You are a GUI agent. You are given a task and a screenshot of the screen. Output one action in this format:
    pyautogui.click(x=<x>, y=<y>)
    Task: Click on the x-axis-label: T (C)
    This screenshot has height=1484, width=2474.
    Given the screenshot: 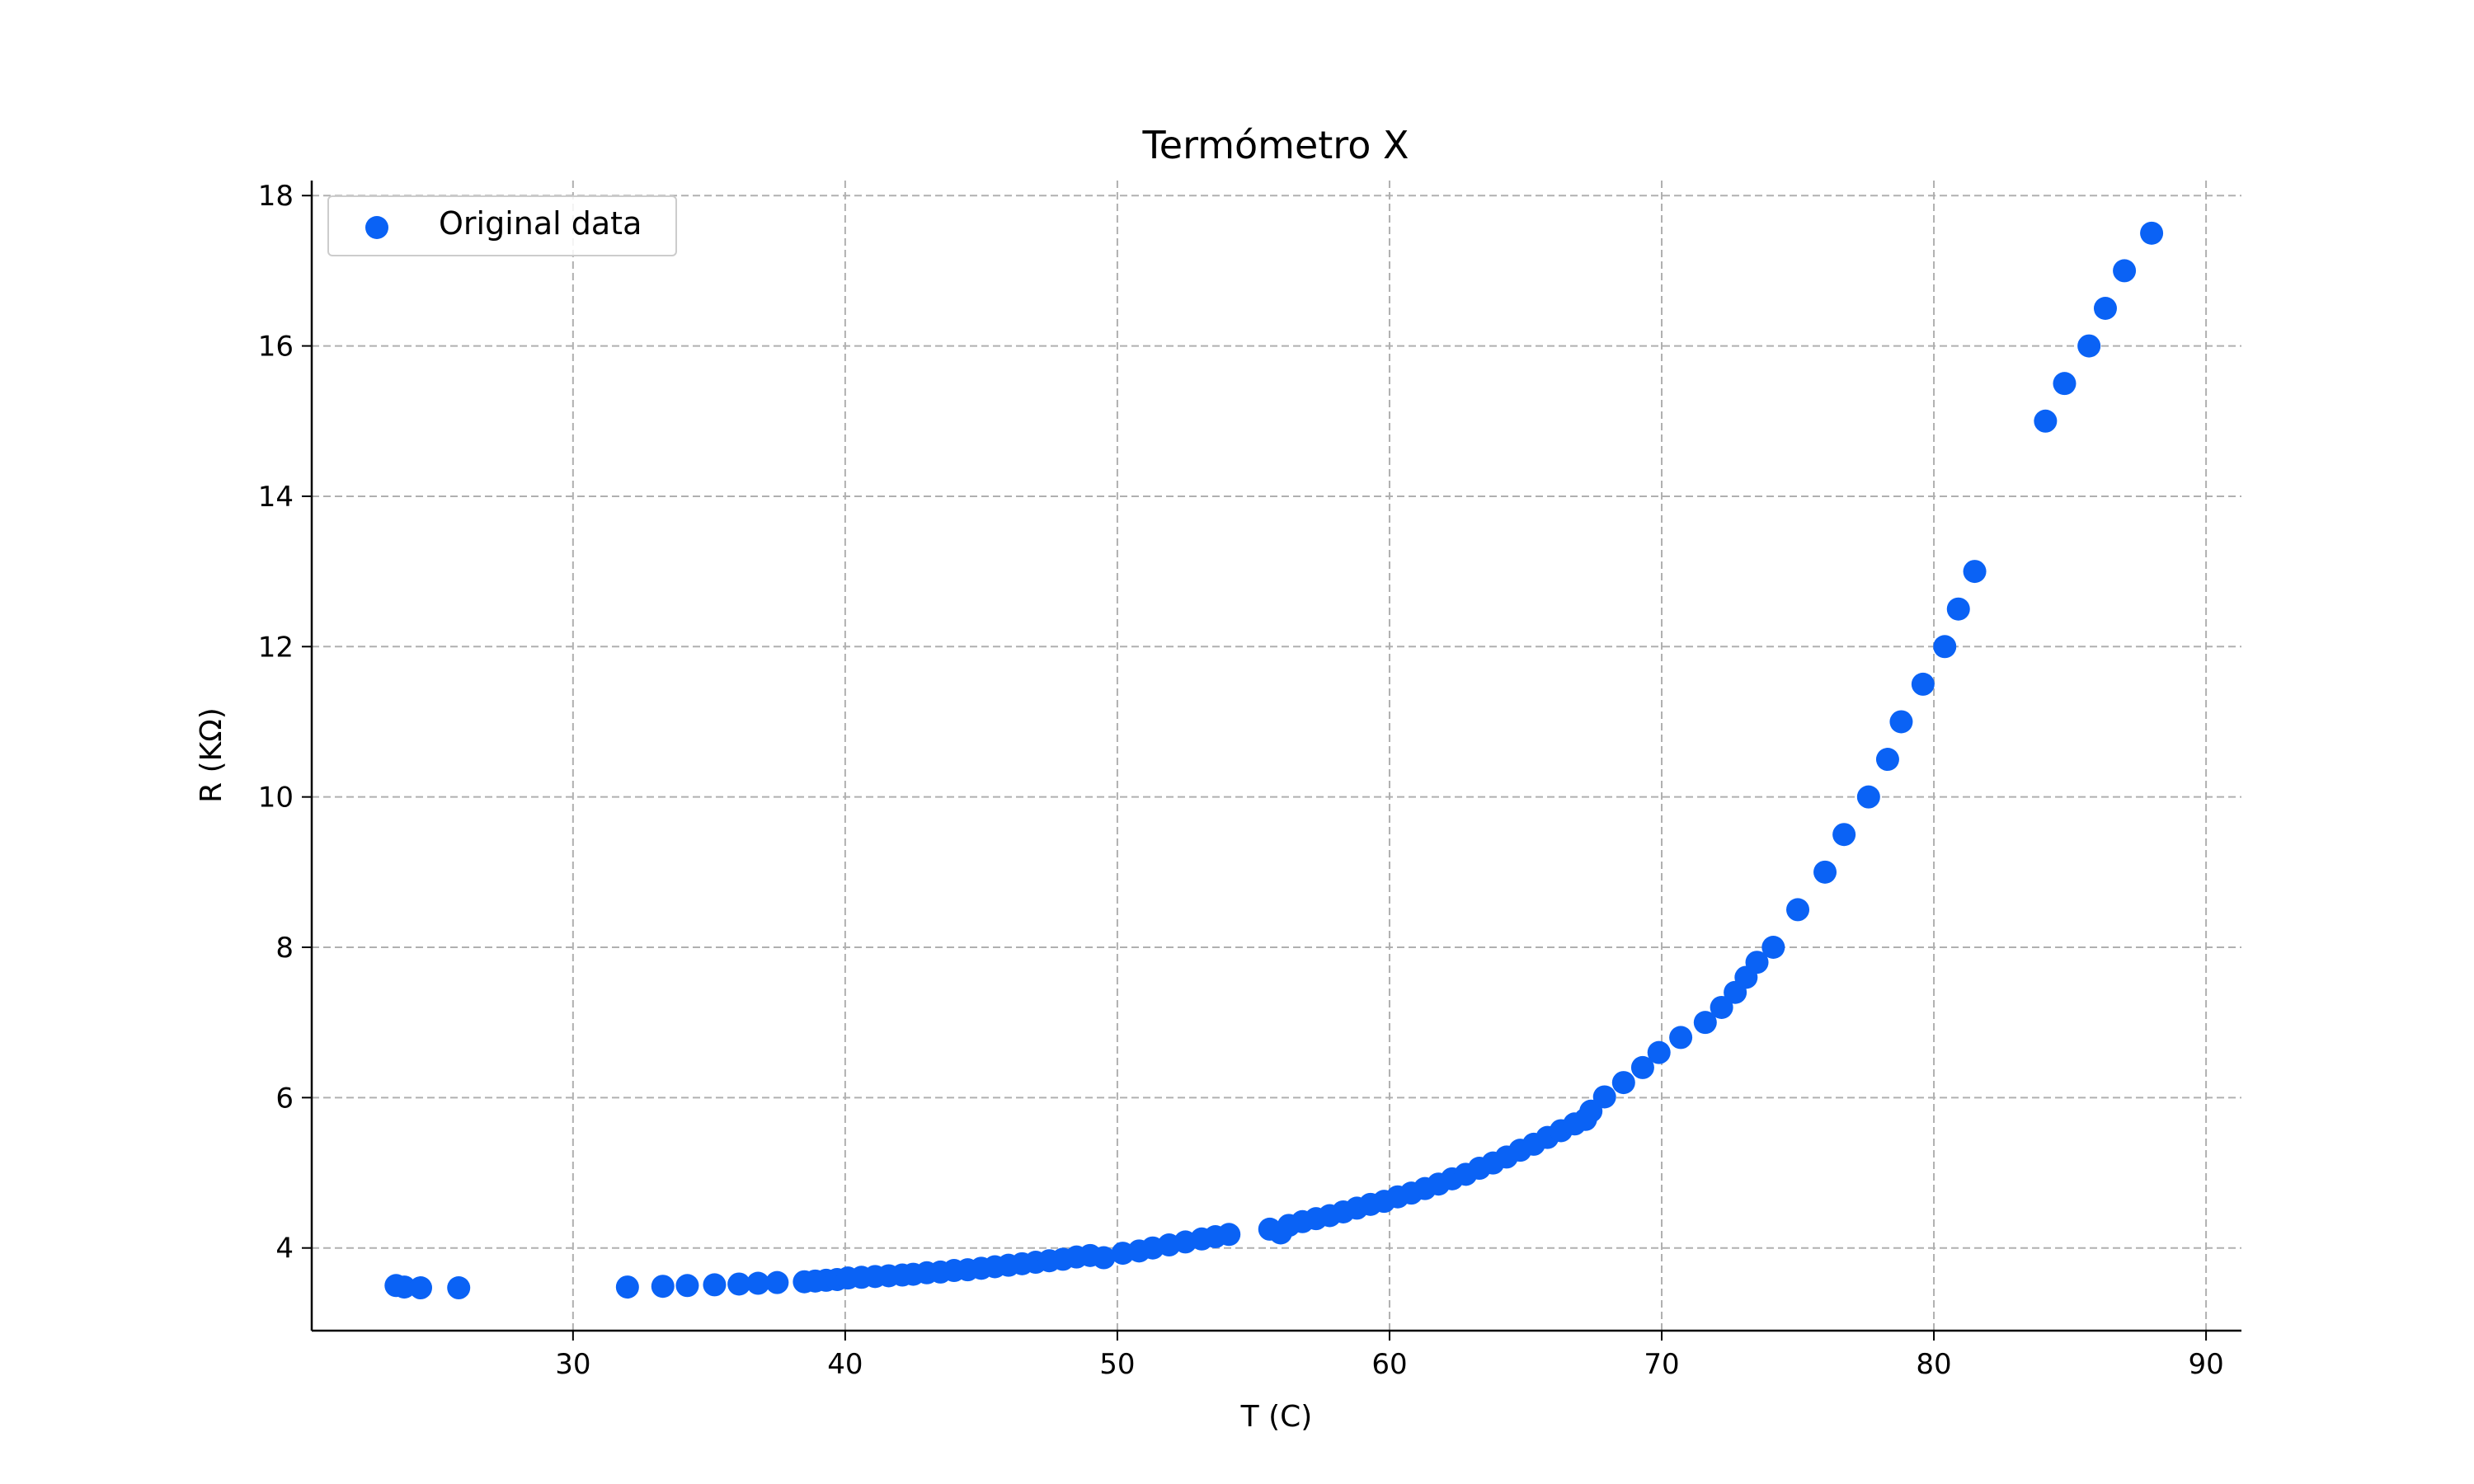 What is the action you would take?
    pyautogui.click(x=1276, y=1417)
    